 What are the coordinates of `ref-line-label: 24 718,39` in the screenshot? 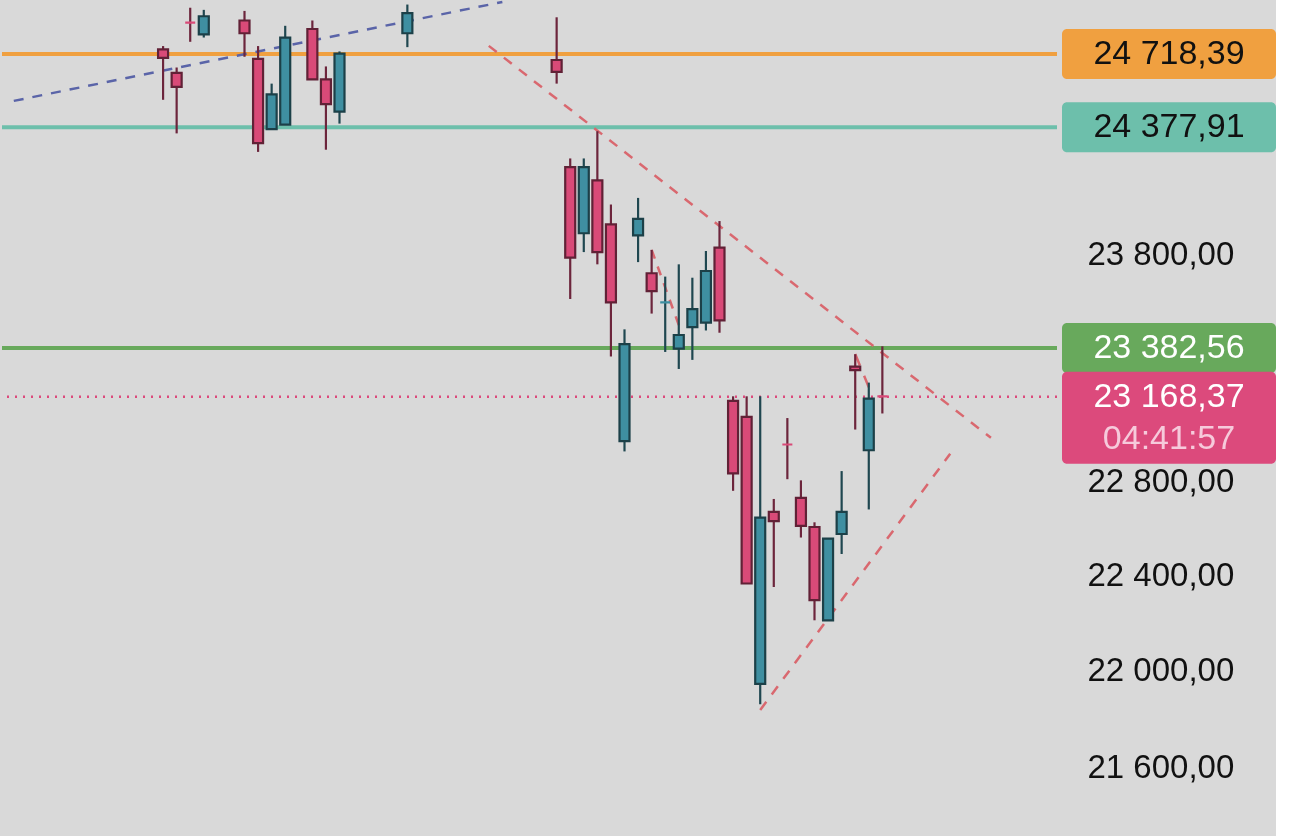 It's located at (1169, 51).